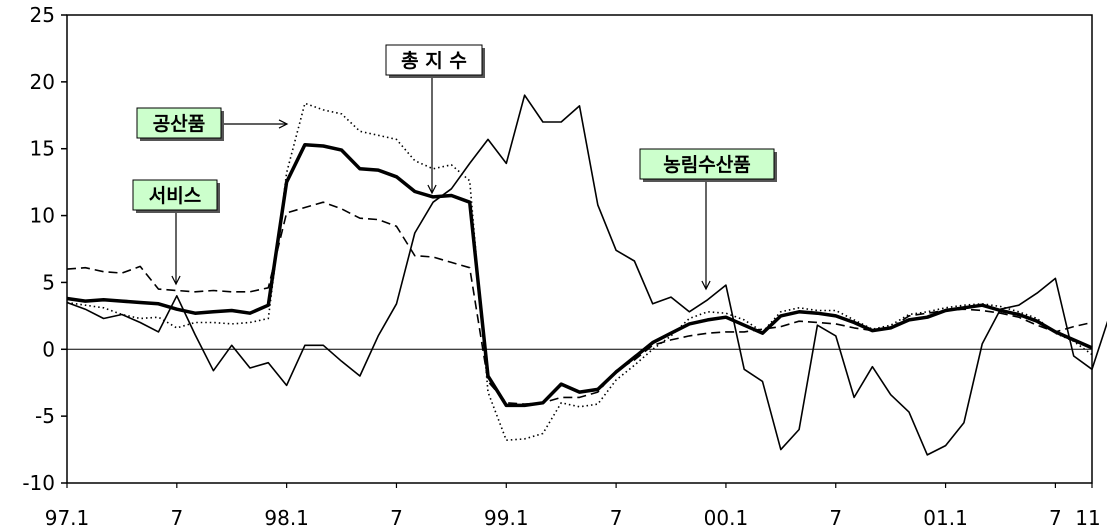 The image size is (1107, 532). I want to click on y-tick-label: 25, so click(42, 15).